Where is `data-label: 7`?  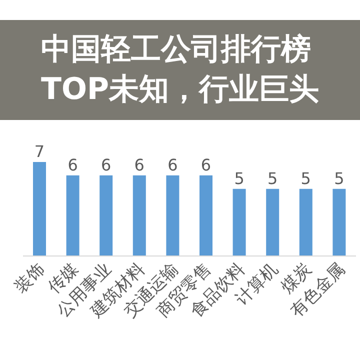
data-label: 7 is located at coordinates (39, 151).